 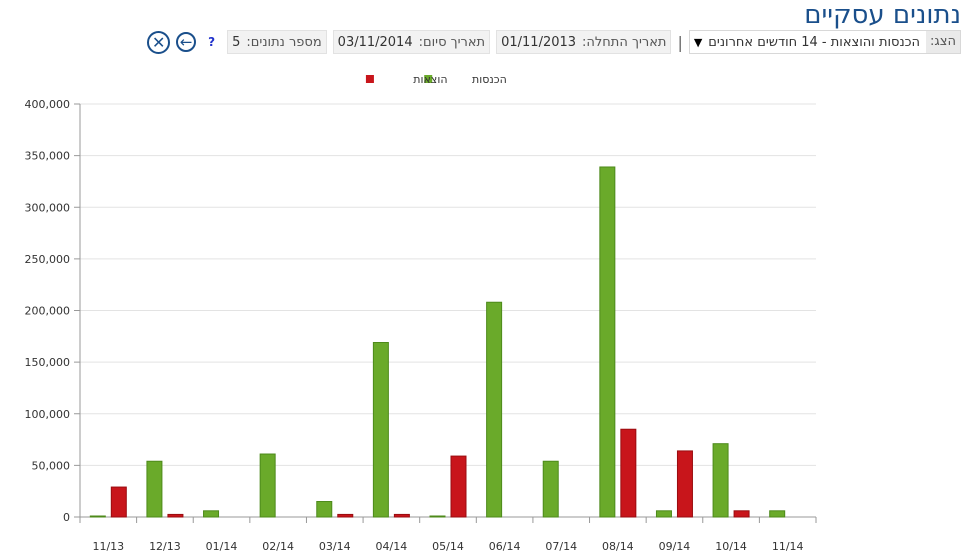 I want to click on x-tick-label: 07/14, so click(x=561, y=546).